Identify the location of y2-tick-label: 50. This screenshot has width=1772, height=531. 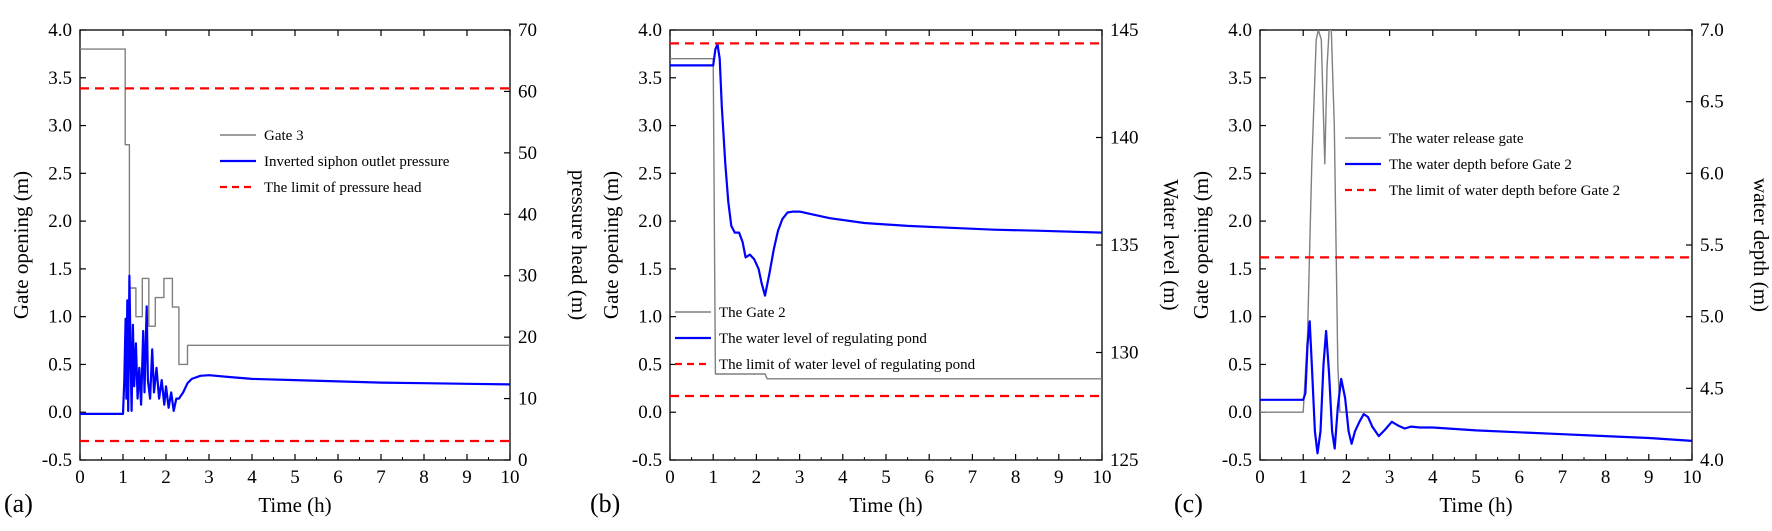
(527, 153).